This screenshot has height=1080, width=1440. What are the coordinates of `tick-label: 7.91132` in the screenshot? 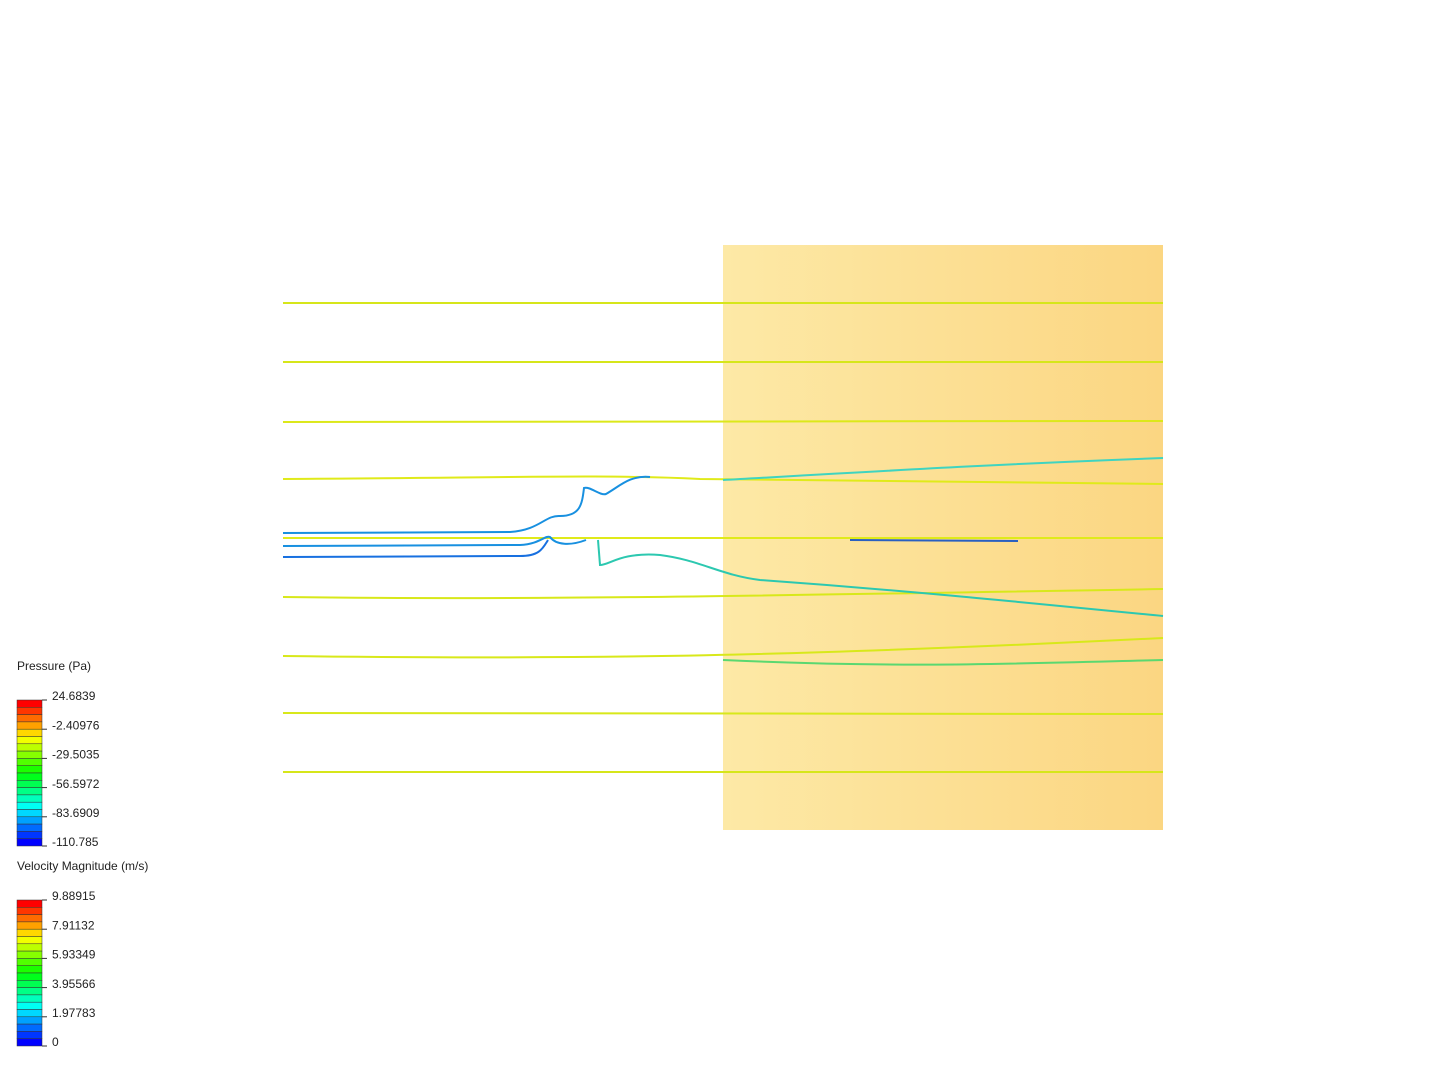 It's located at (73, 925).